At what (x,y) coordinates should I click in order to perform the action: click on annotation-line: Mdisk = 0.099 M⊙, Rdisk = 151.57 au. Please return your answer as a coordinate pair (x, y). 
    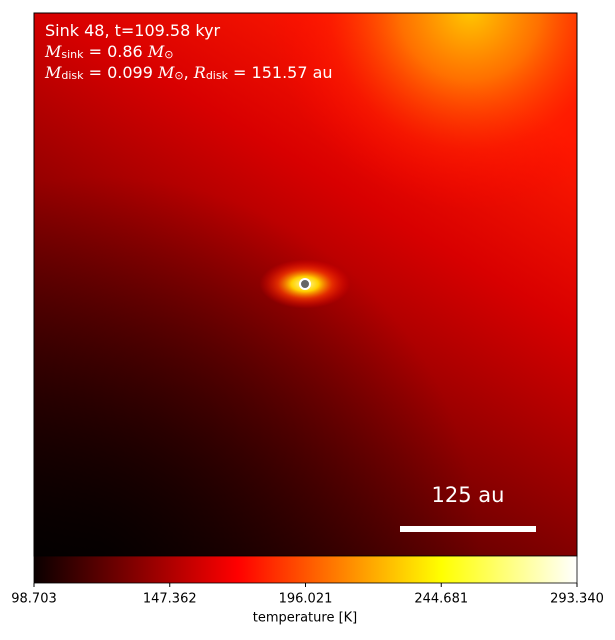
    Looking at the image, I should click on (188, 73).